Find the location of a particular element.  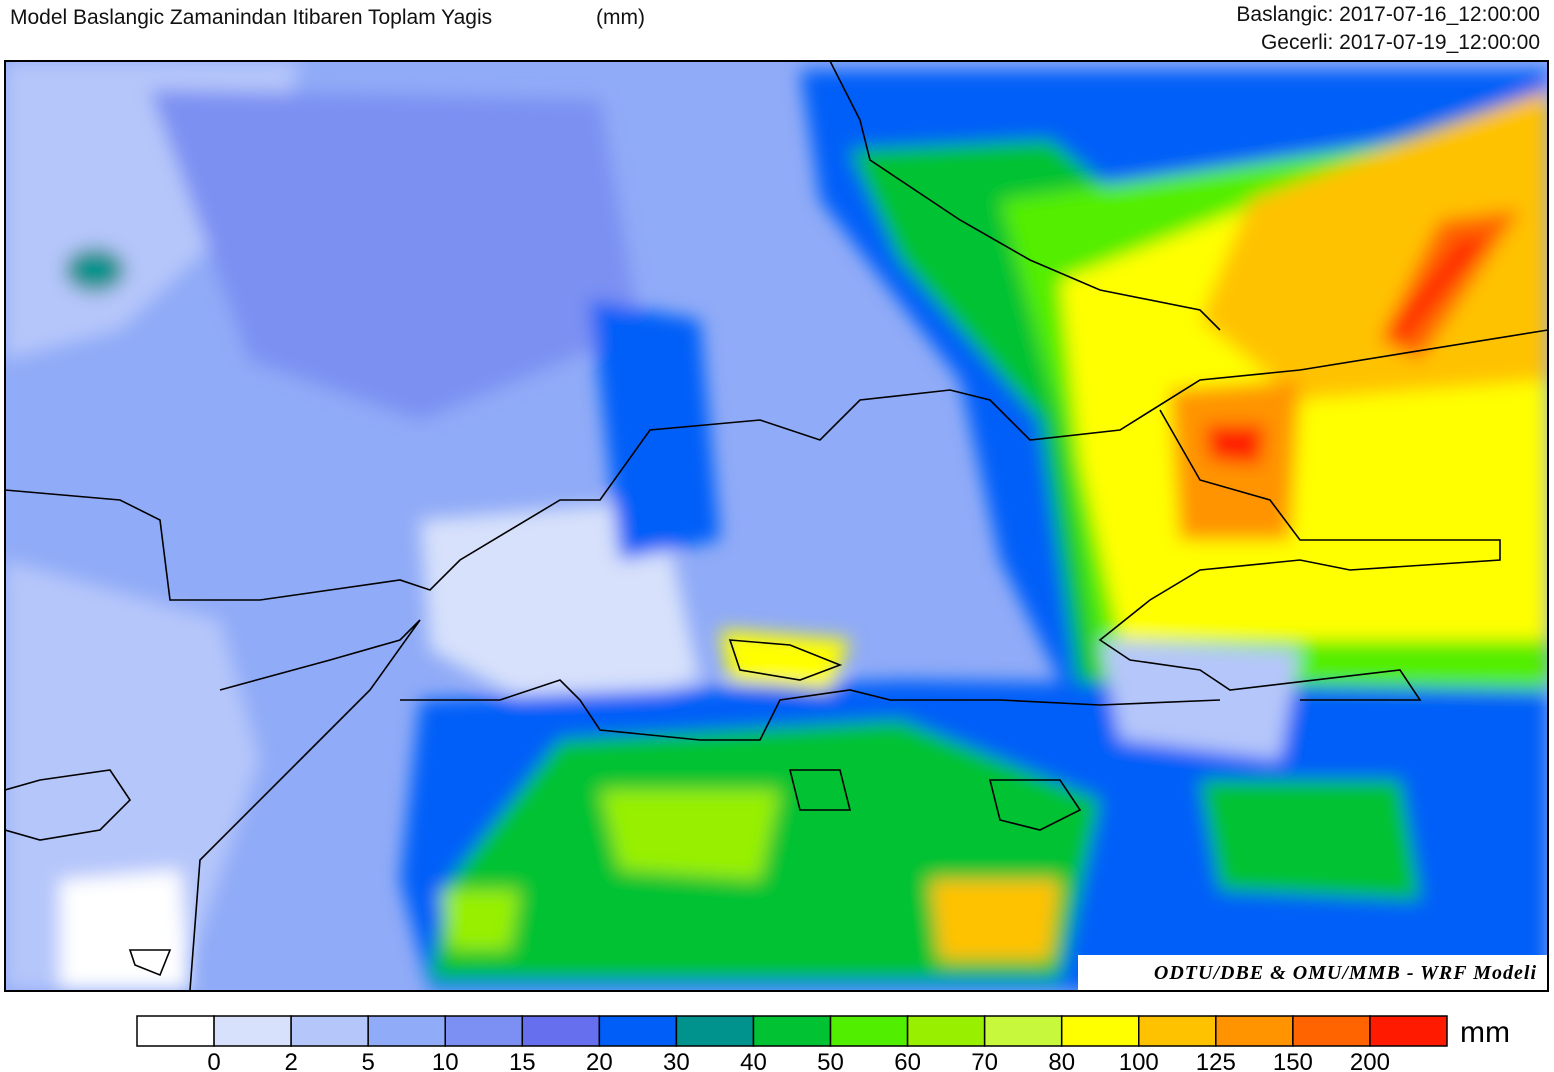

credit-box is located at coordinates (1313, 973).